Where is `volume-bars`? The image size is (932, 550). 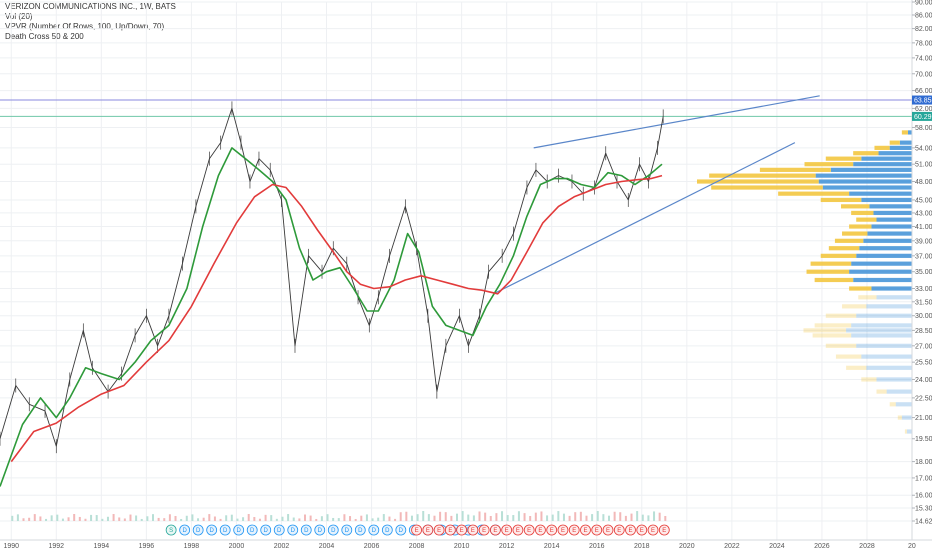
volume-bars is located at coordinates (339, 516).